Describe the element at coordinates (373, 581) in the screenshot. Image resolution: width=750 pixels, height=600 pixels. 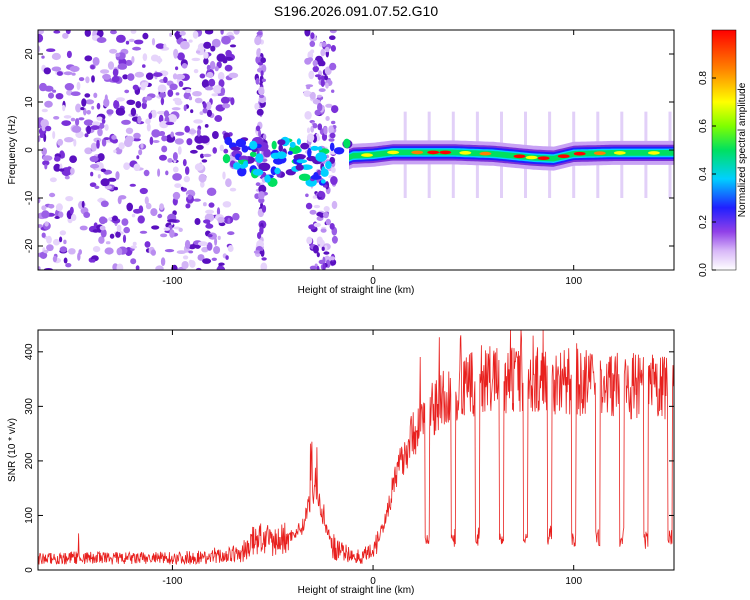
I see `x-tick-label: 0` at that location.